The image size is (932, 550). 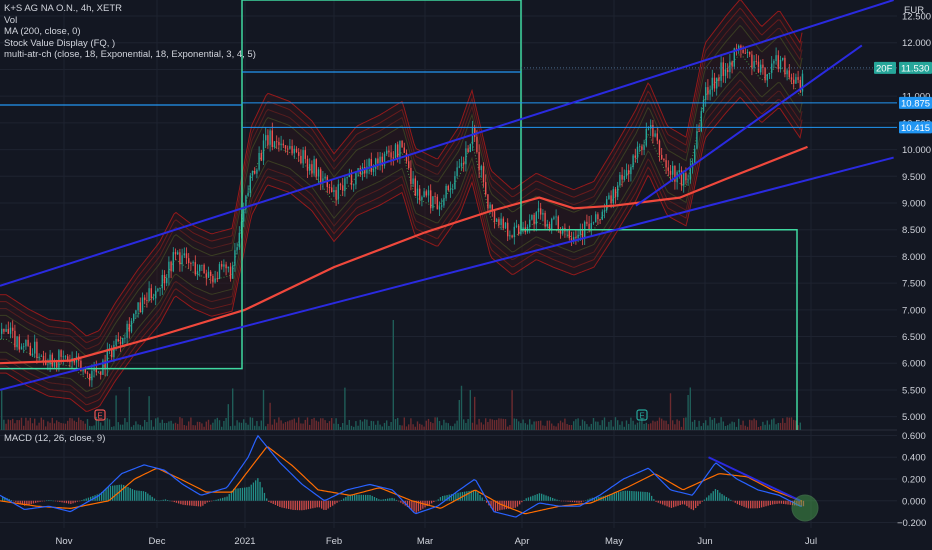 What do you see at coordinates (754, 479) in the screenshot?
I see `macd-trendline` at bounding box center [754, 479].